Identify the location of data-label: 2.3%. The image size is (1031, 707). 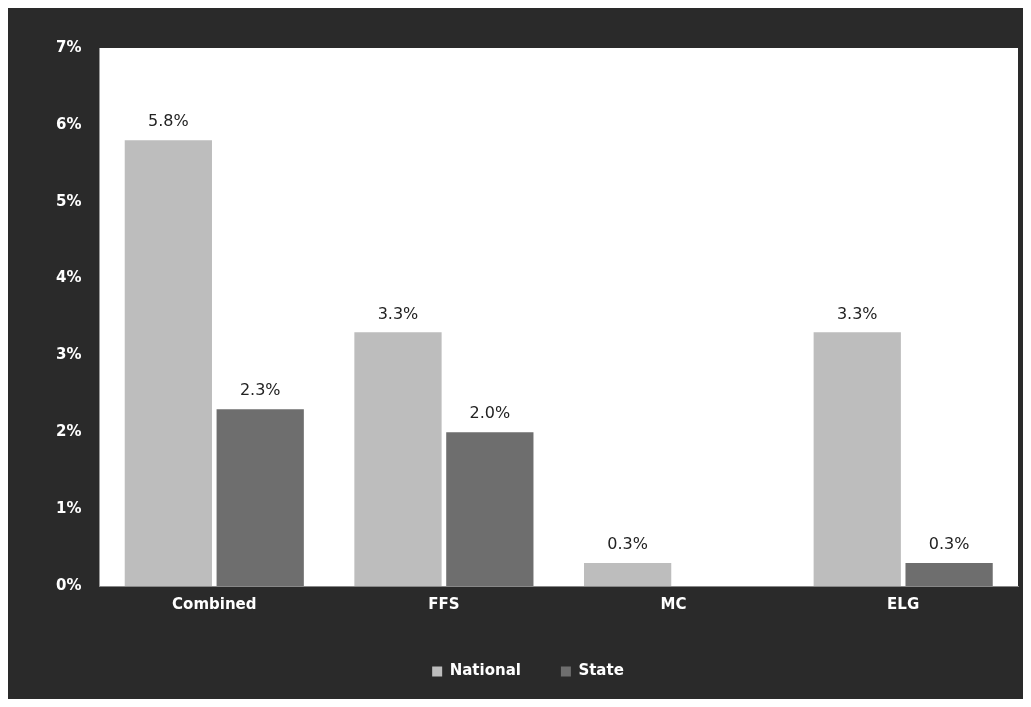
(260, 390).